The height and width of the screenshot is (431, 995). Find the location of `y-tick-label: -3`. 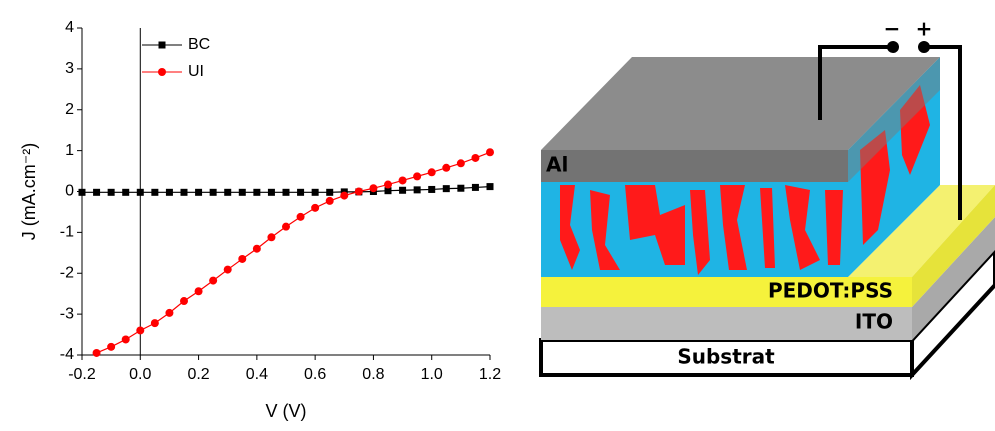

y-tick-label: -3 is located at coordinates (67, 313).